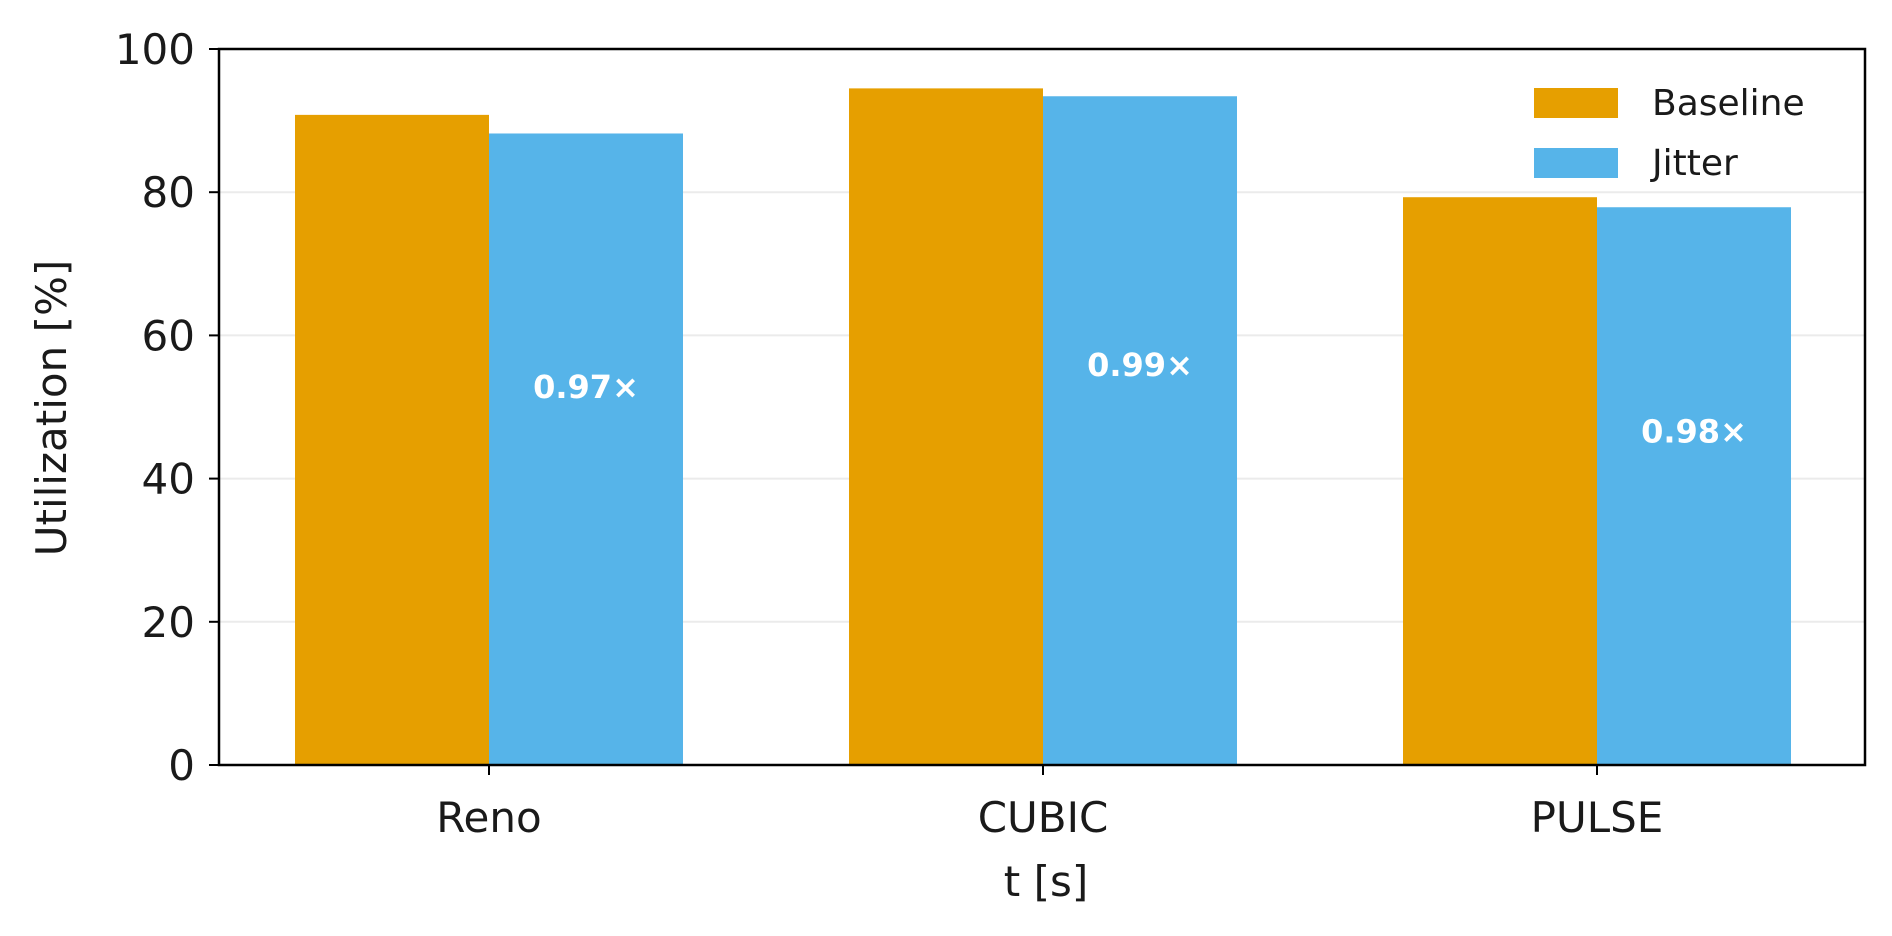 This screenshot has width=1892, height=936. I want to click on bar-baseline-reno, so click(392, 439).